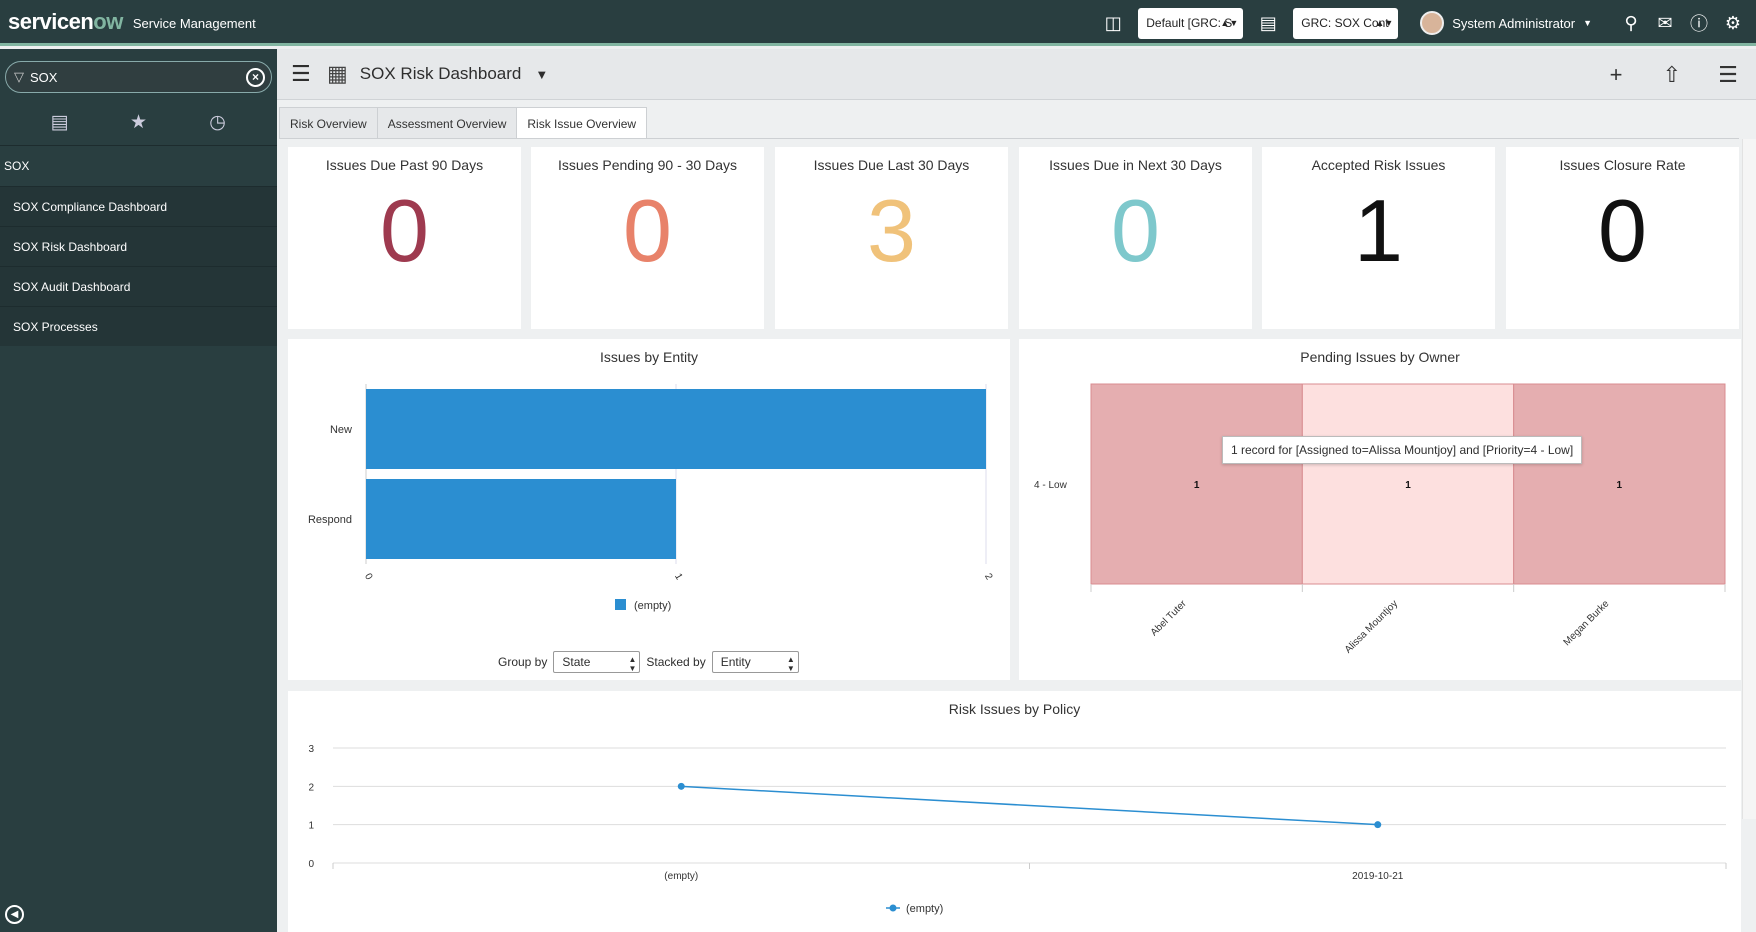 This screenshot has width=1756, height=932. I want to click on x-tick-label: 0, so click(368, 577).